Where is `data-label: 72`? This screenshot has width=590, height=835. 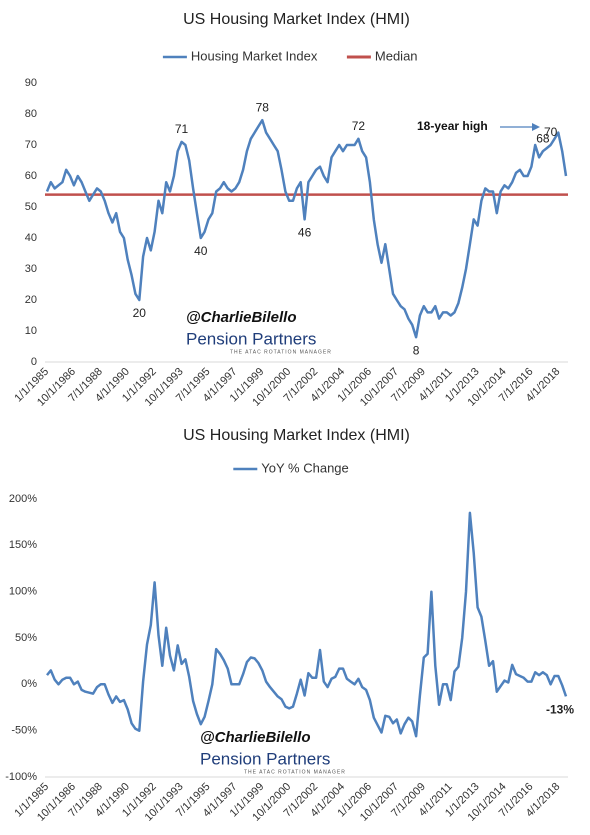
data-label: 72 is located at coordinates (359, 126).